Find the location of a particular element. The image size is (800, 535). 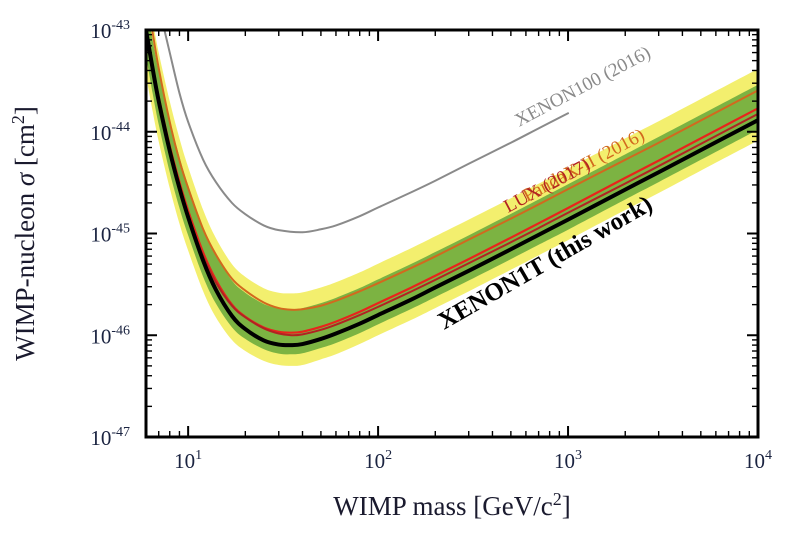

y-tick-label: 10-46 is located at coordinates (110, 335).